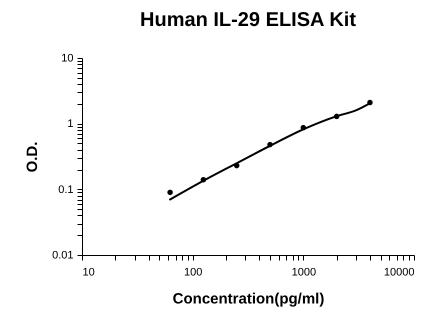 Image resolution: width=446 pixels, height=326 pixels. What do you see at coordinates (66, 190) in the screenshot?
I see `y-tick-label: 0.1` at bounding box center [66, 190].